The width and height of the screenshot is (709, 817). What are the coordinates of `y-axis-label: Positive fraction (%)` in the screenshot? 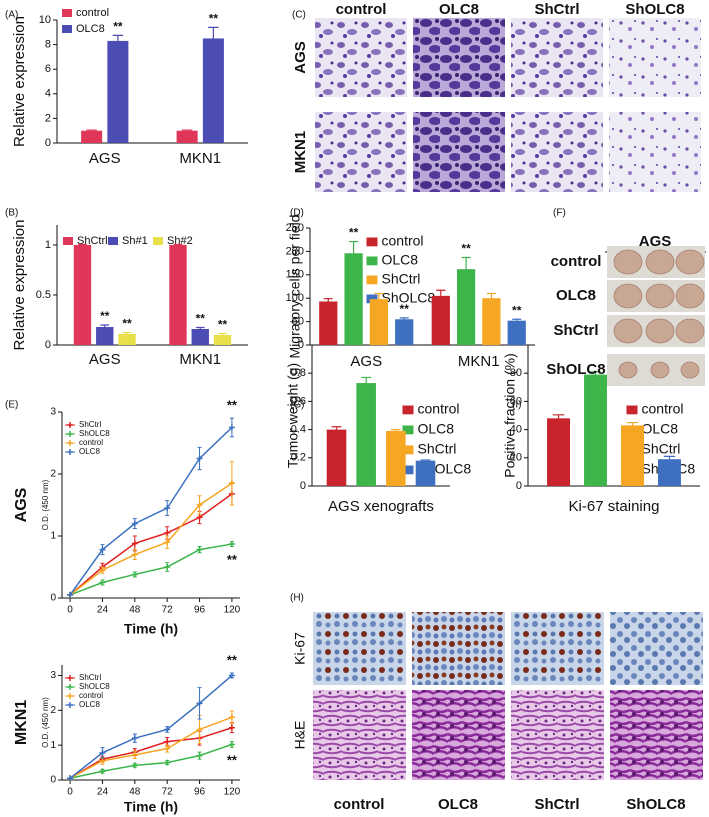 It's located at (510, 415).